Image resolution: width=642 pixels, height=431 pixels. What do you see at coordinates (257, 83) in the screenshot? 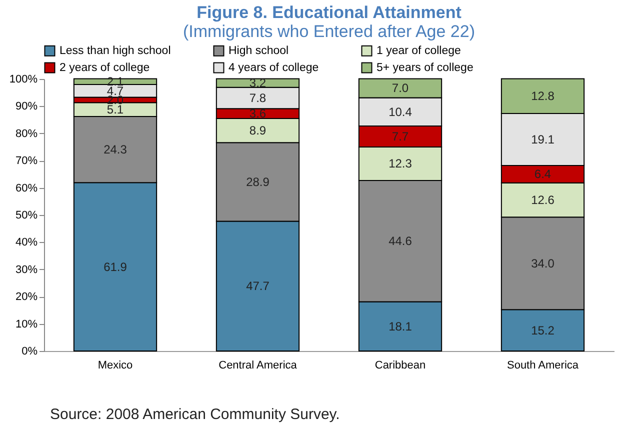
I see `data-label: 3.2` at bounding box center [257, 83].